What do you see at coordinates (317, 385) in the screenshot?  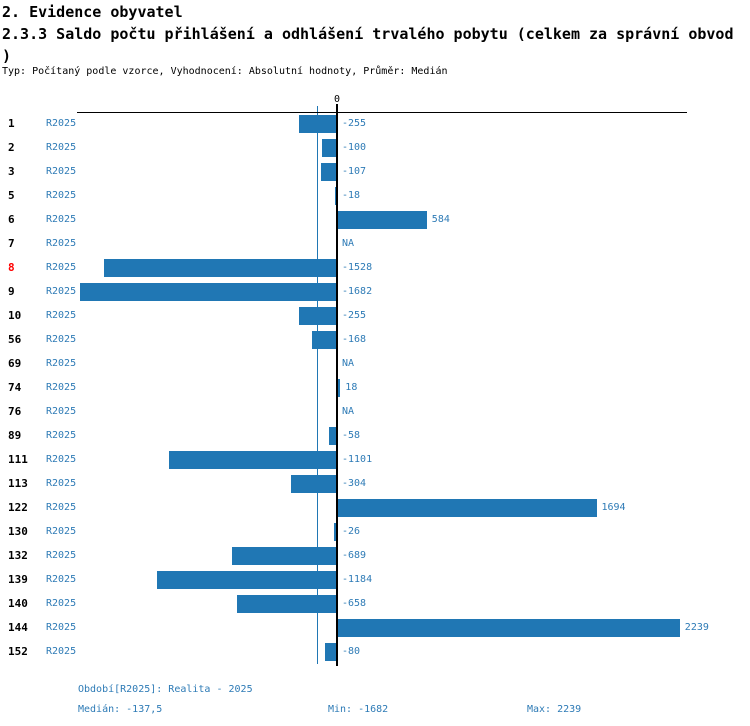 I see `median-line` at bounding box center [317, 385].